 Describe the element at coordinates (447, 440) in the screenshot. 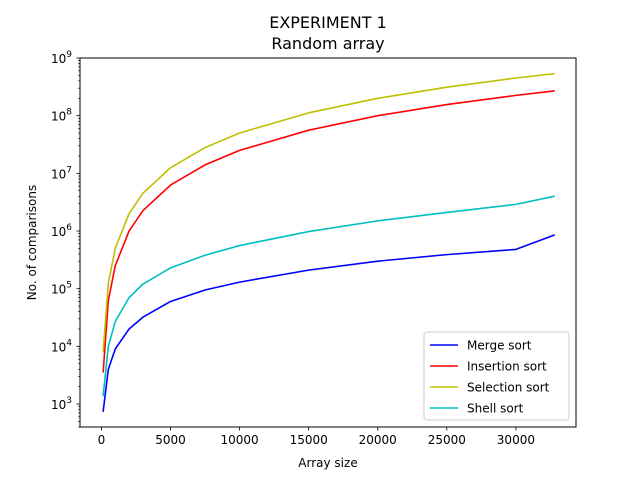

I see `x-tick-label: 25000` at that location.